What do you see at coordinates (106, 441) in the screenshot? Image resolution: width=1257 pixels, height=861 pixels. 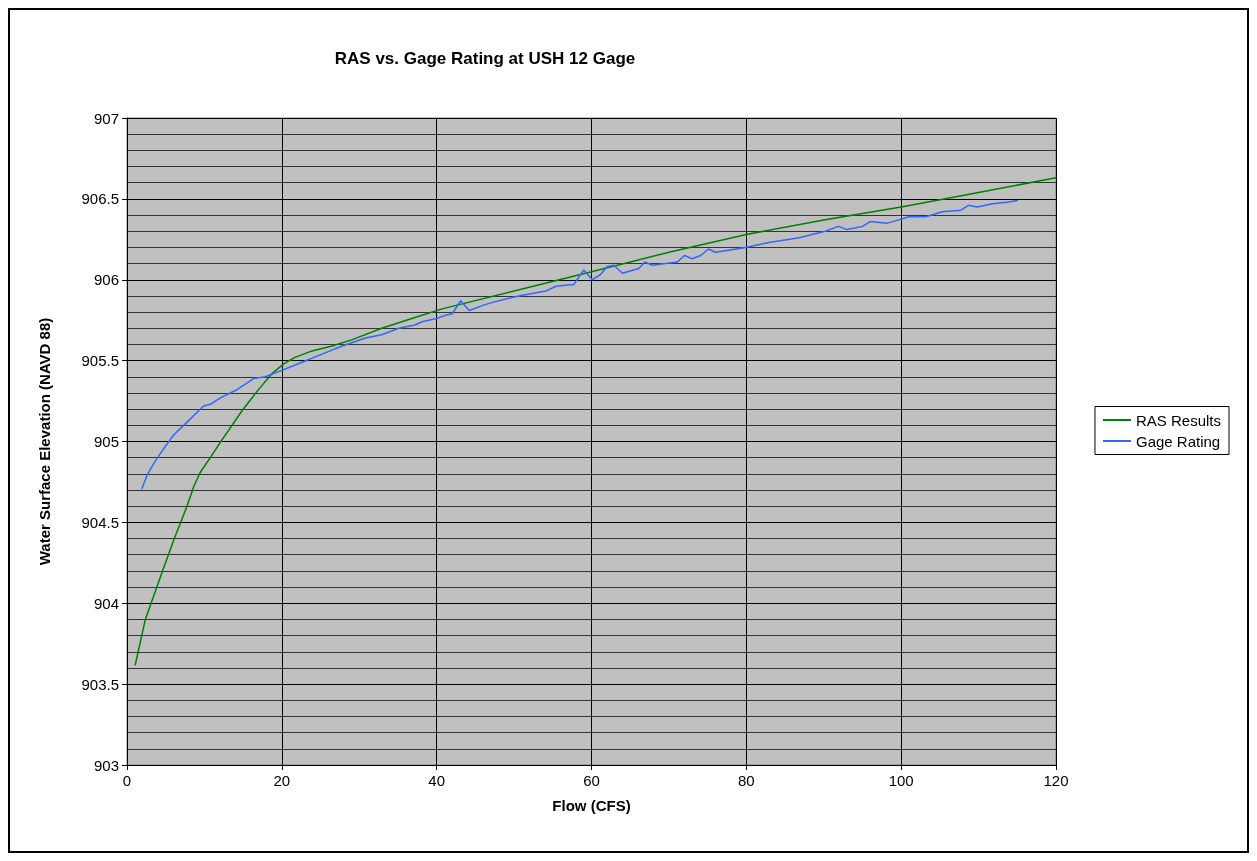 I see `y-tick-label: 905` at bounding box center [106, 441].